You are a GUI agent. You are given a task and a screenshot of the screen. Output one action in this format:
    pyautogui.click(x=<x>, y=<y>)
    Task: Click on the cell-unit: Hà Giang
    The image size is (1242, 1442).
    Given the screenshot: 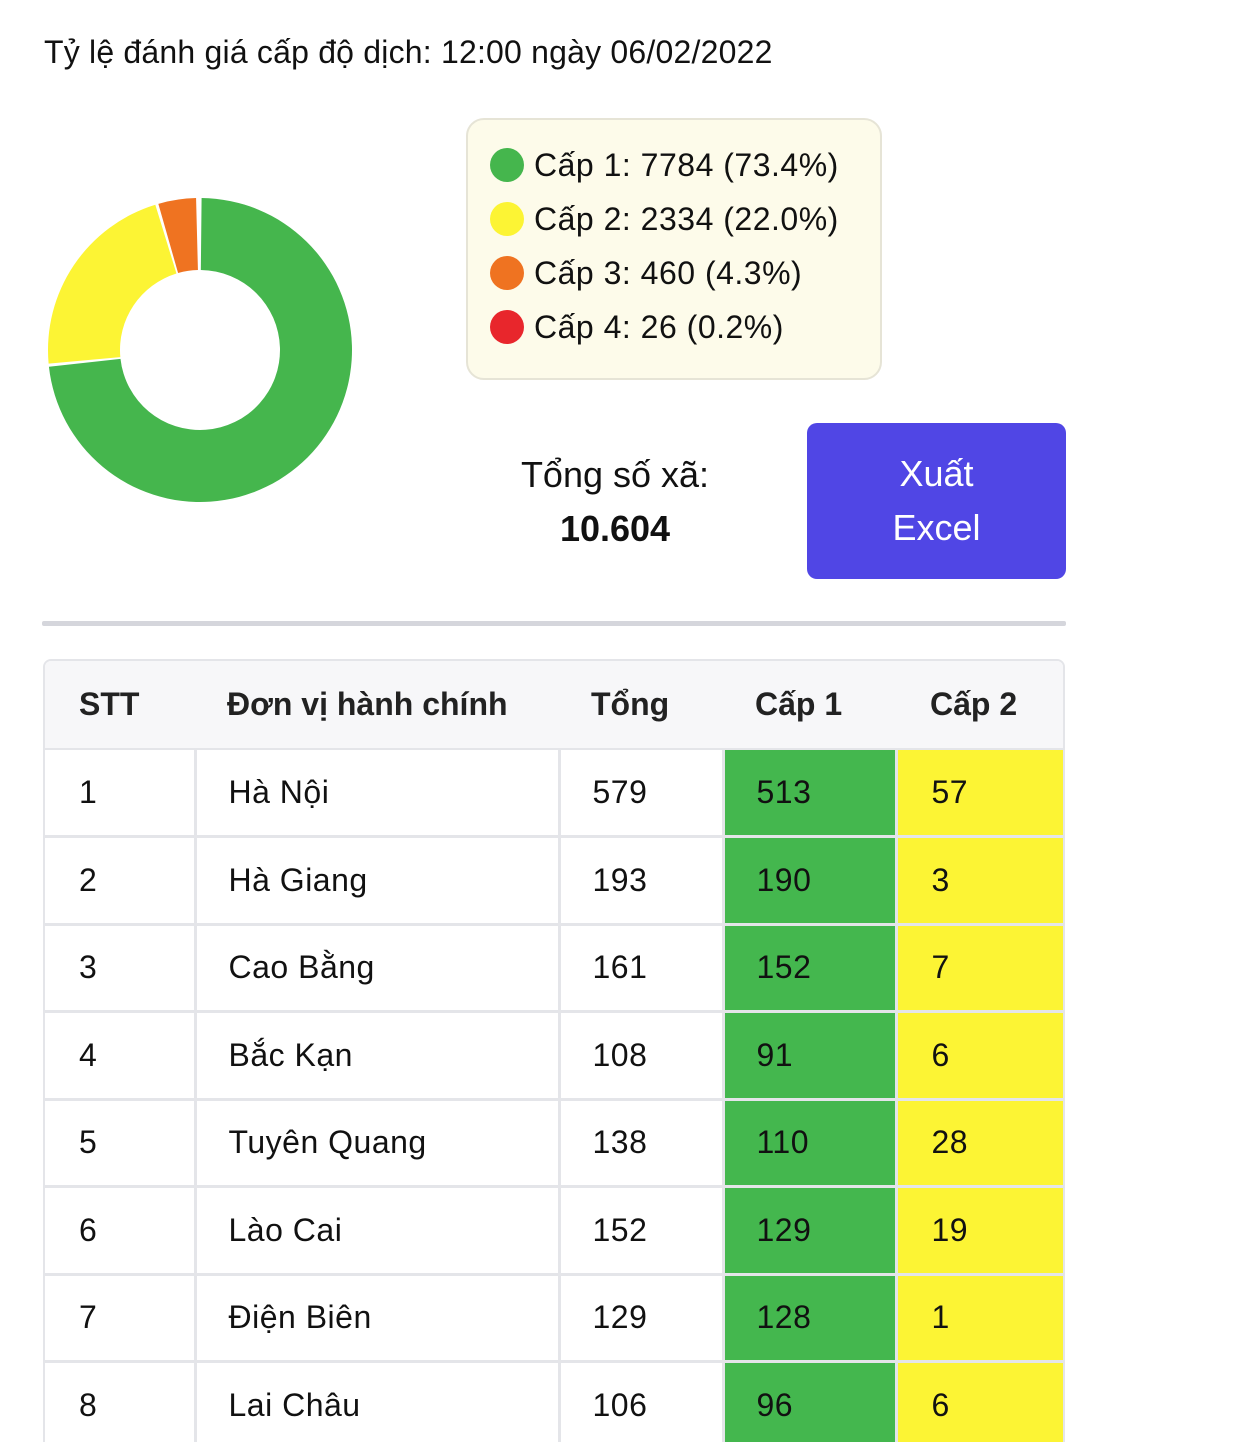 What is the action you would take?
    pyautogui.click(x=378, y=881)
    